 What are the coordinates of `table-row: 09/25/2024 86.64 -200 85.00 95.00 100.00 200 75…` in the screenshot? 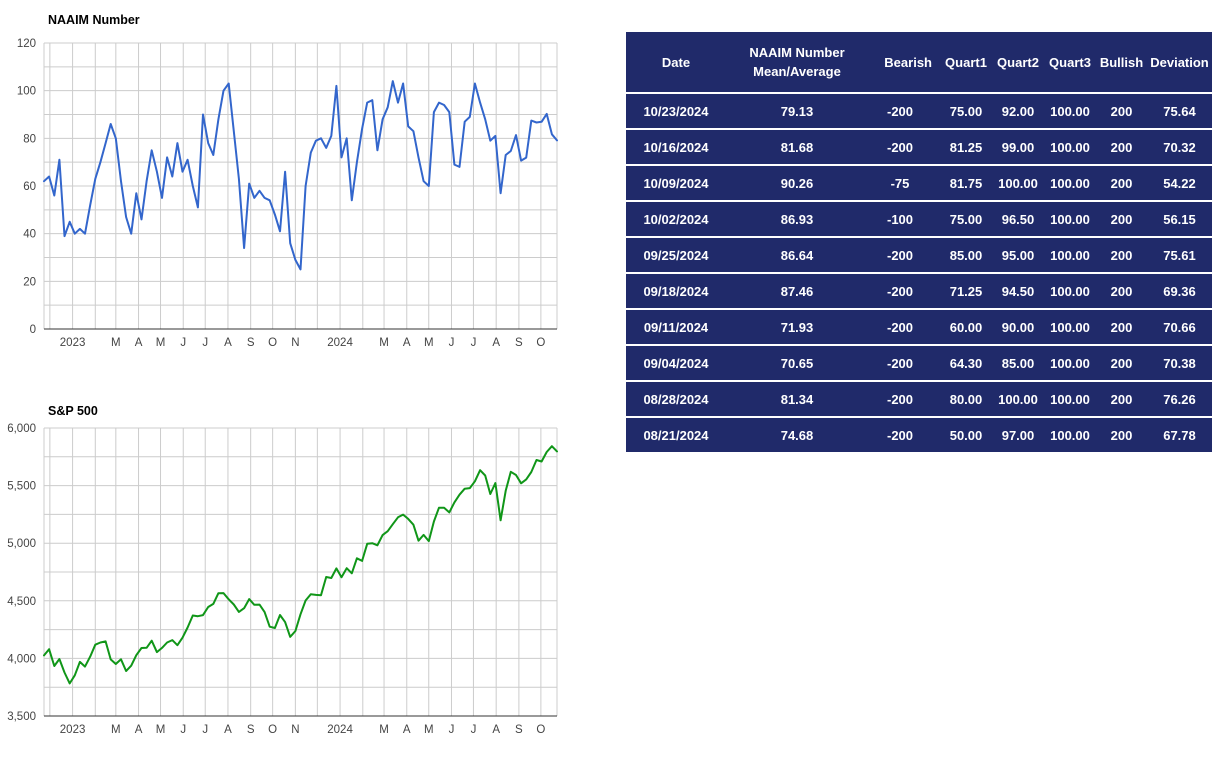 It's located at (919, 255).